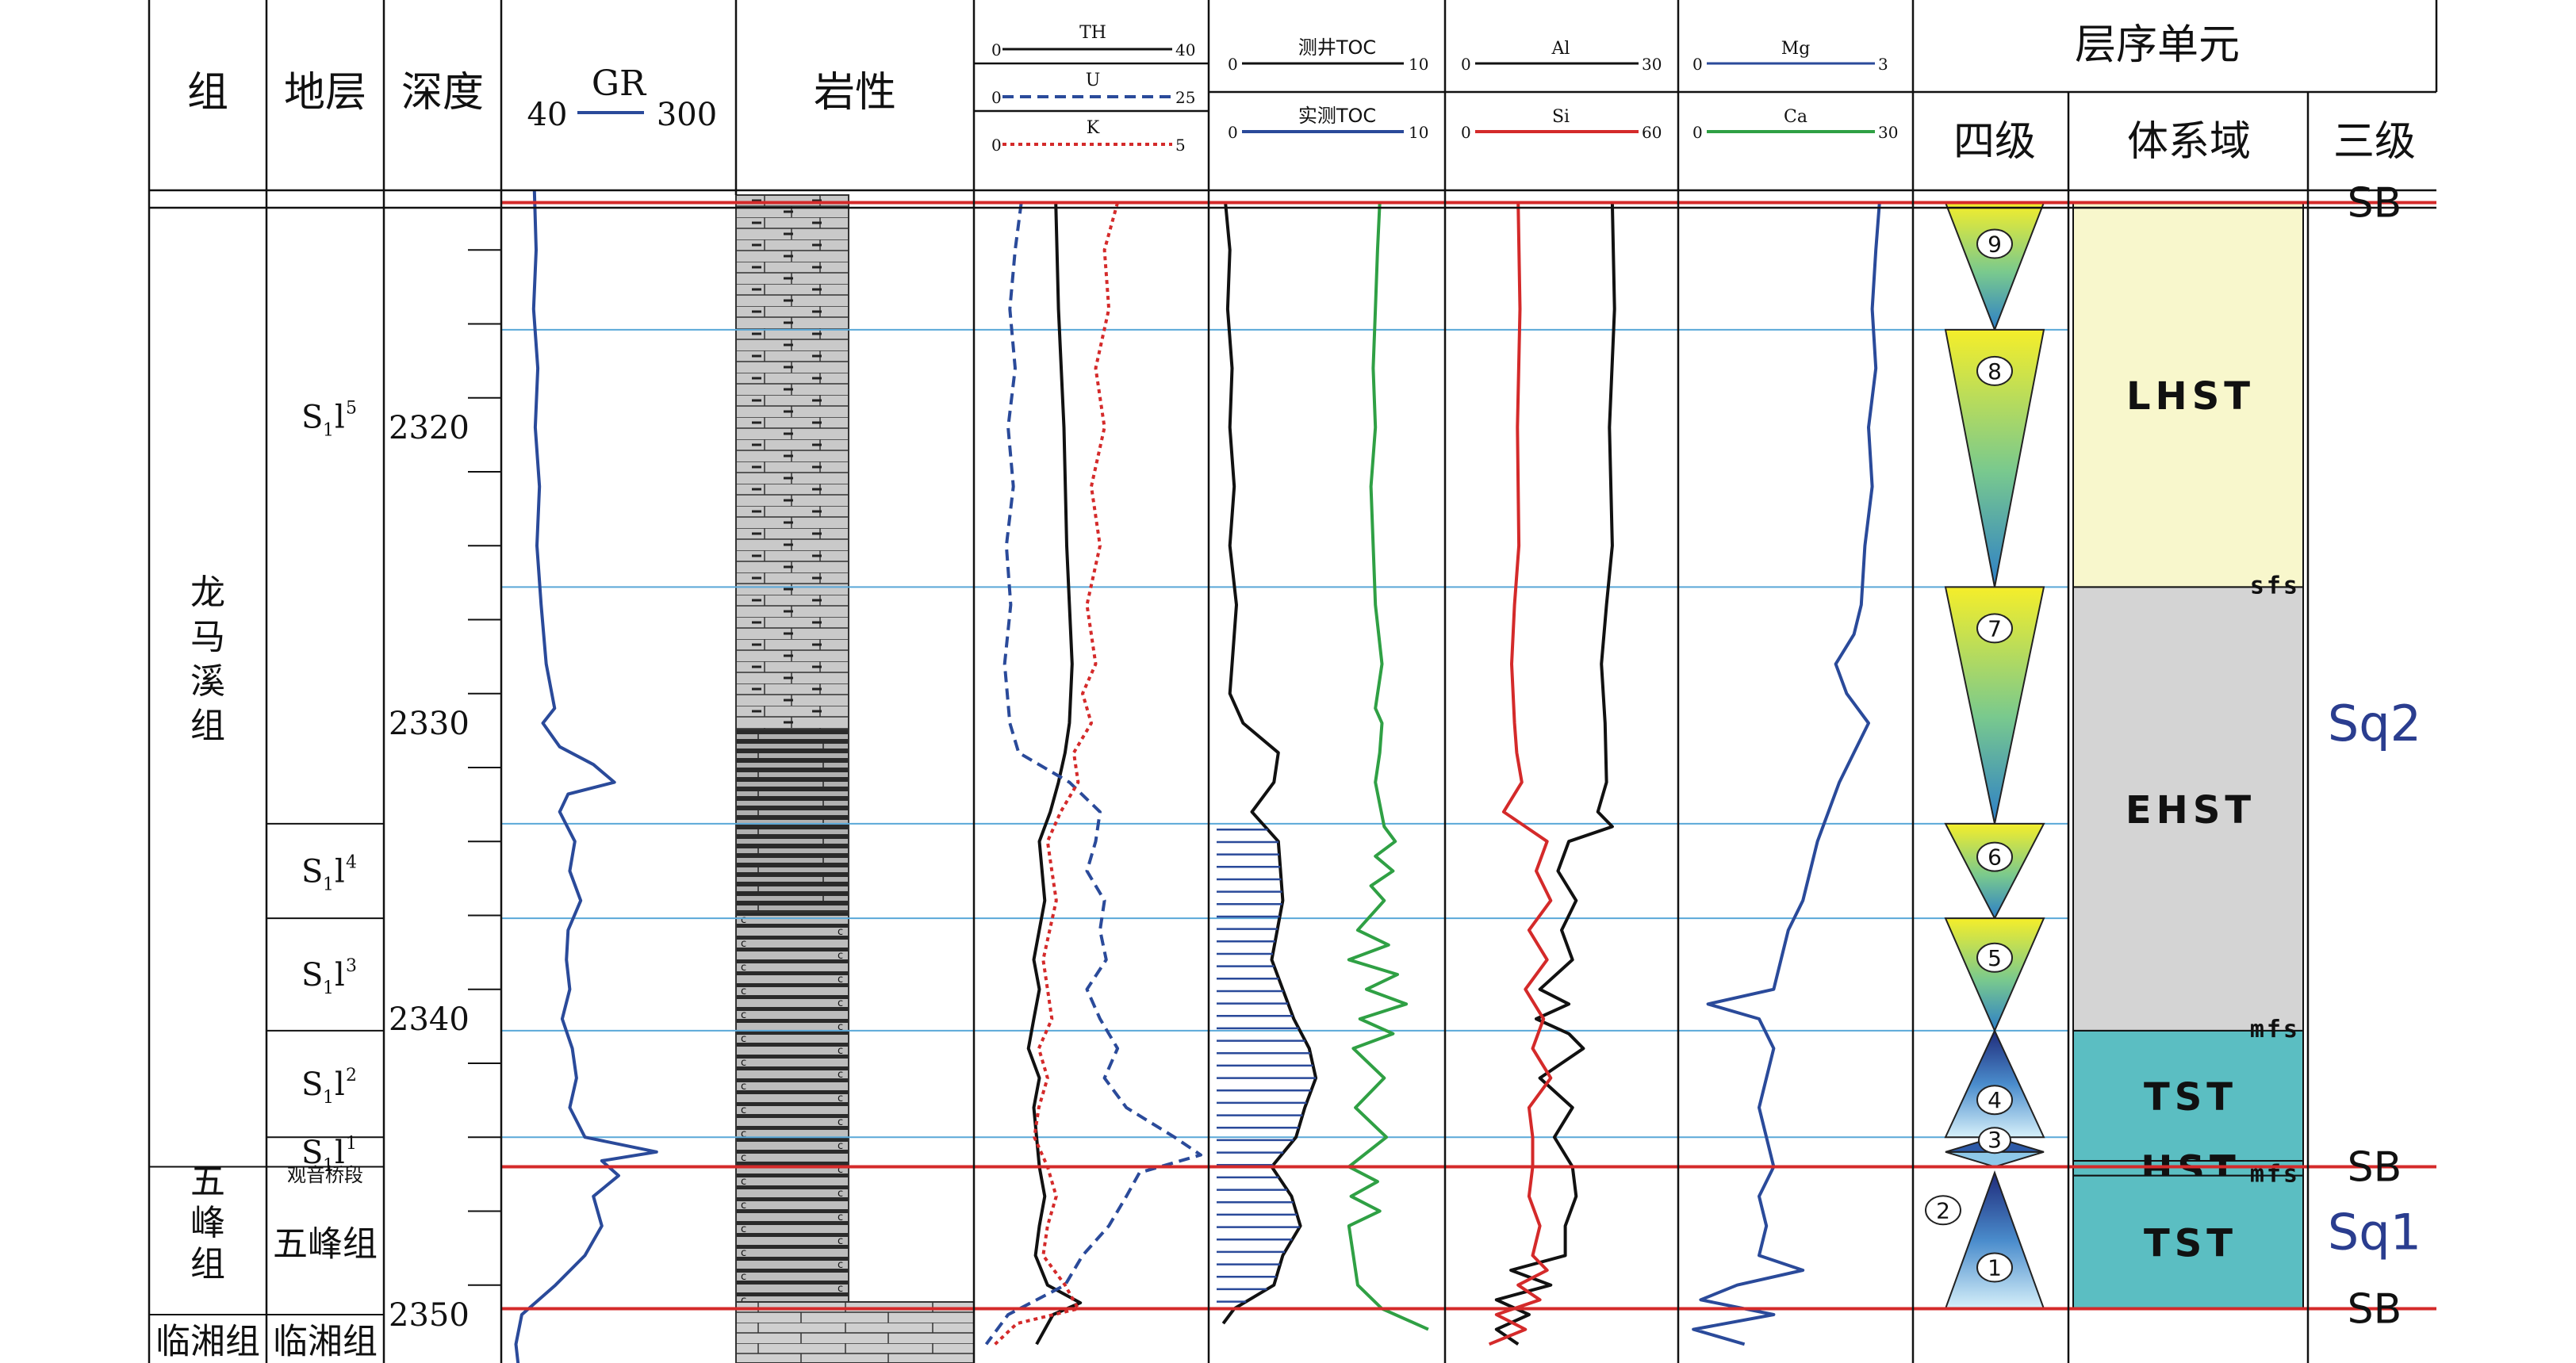  What do you see at coordinates (207, 1341) in the screenshot?
I see `formation-label-linxiang: 临湘组` at bounding box center [207, 1341].